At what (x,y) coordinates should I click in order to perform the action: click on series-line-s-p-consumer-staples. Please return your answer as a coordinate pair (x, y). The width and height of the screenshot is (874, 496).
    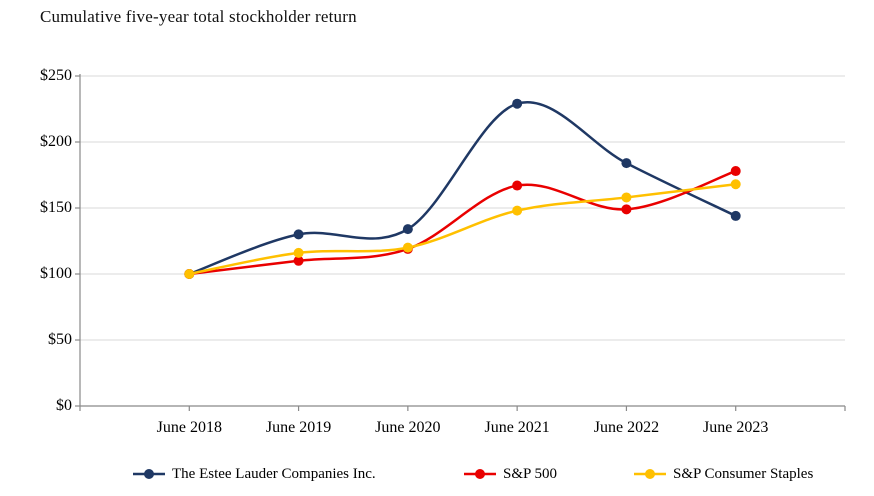
    Looking at the image, I should click on (462, 229).